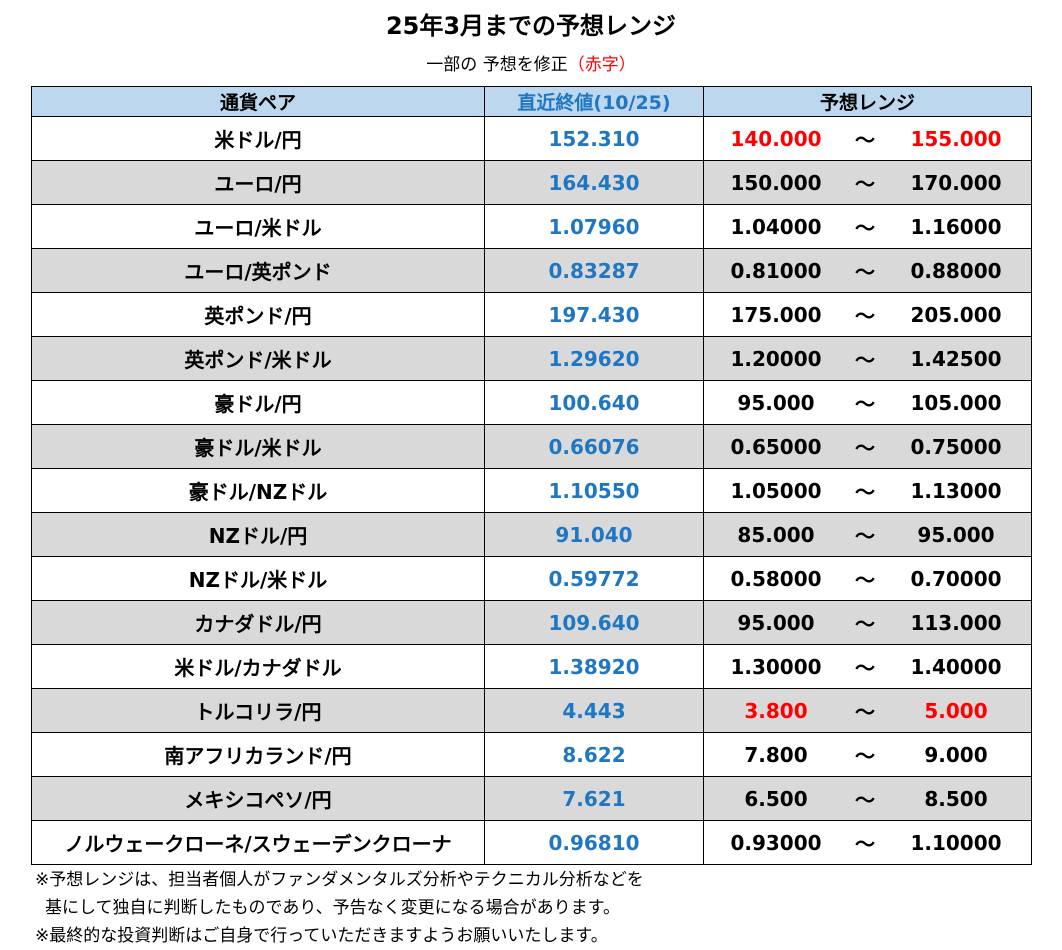  I want to click on pair-cell: NZドル/円, so click(258, 534).